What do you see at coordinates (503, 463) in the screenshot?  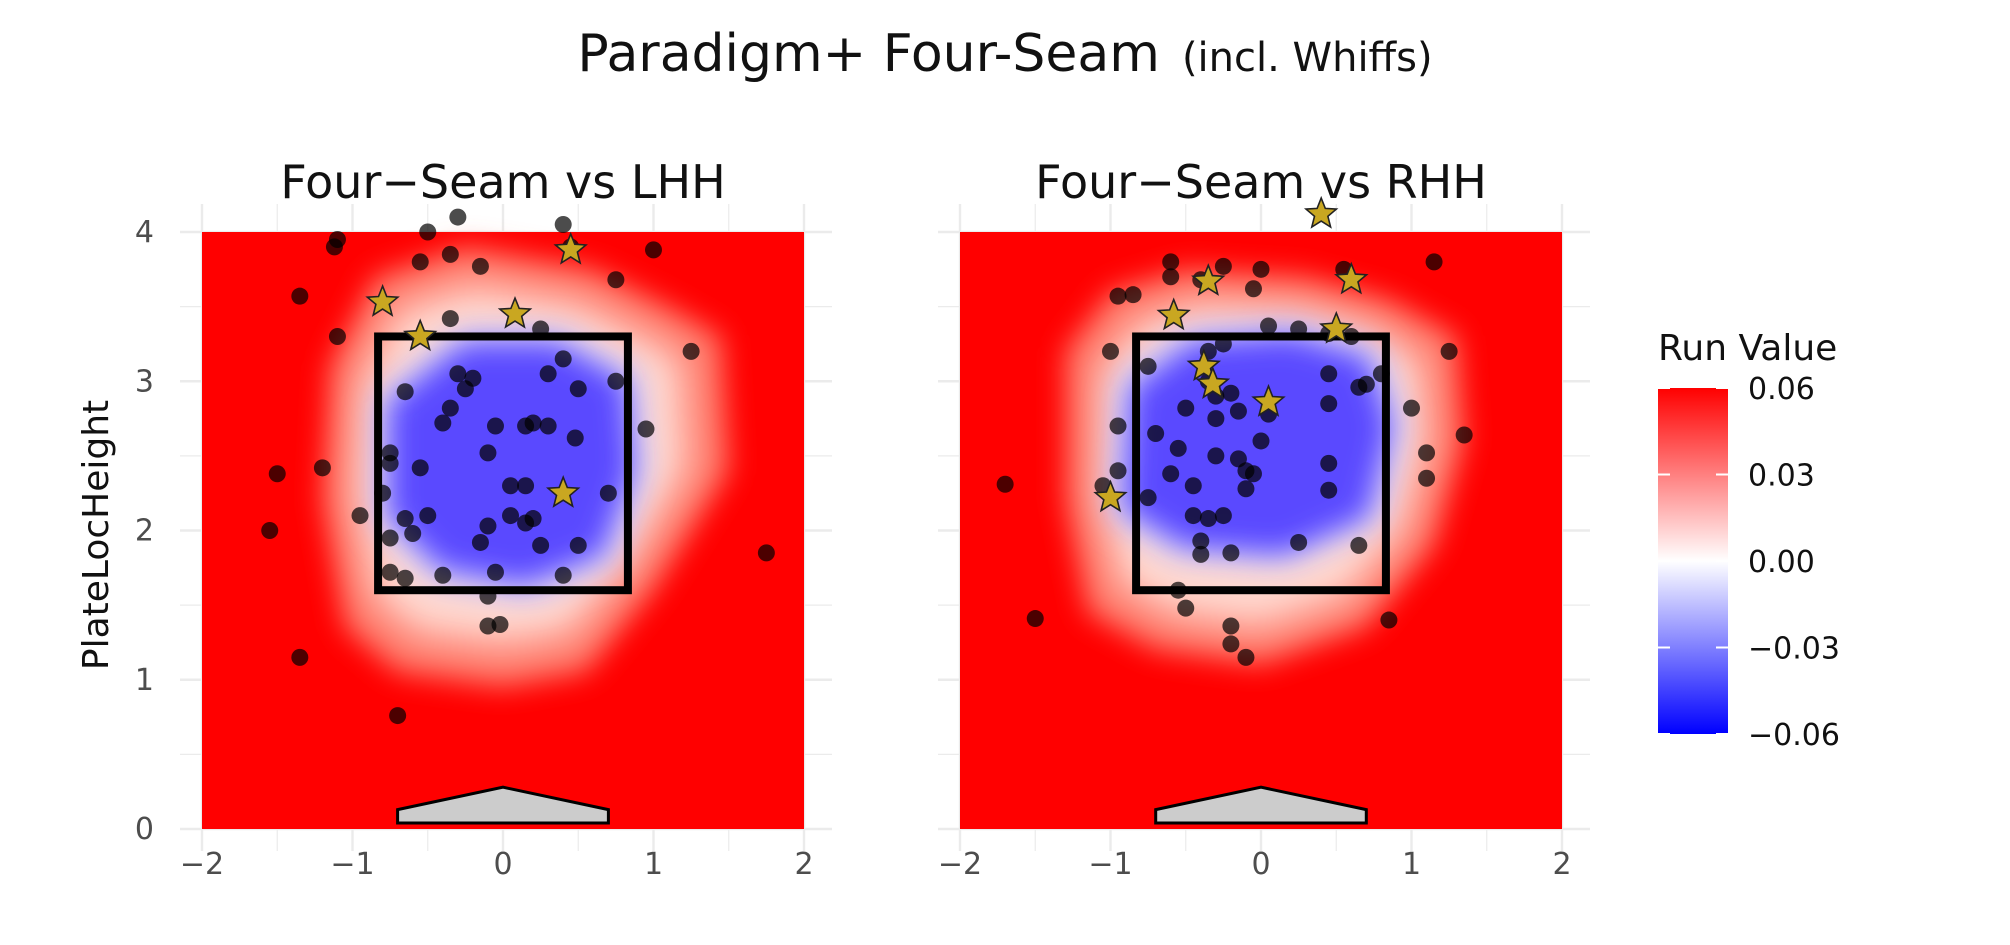 I see `strike-zone` at bounding box center [503, 463].